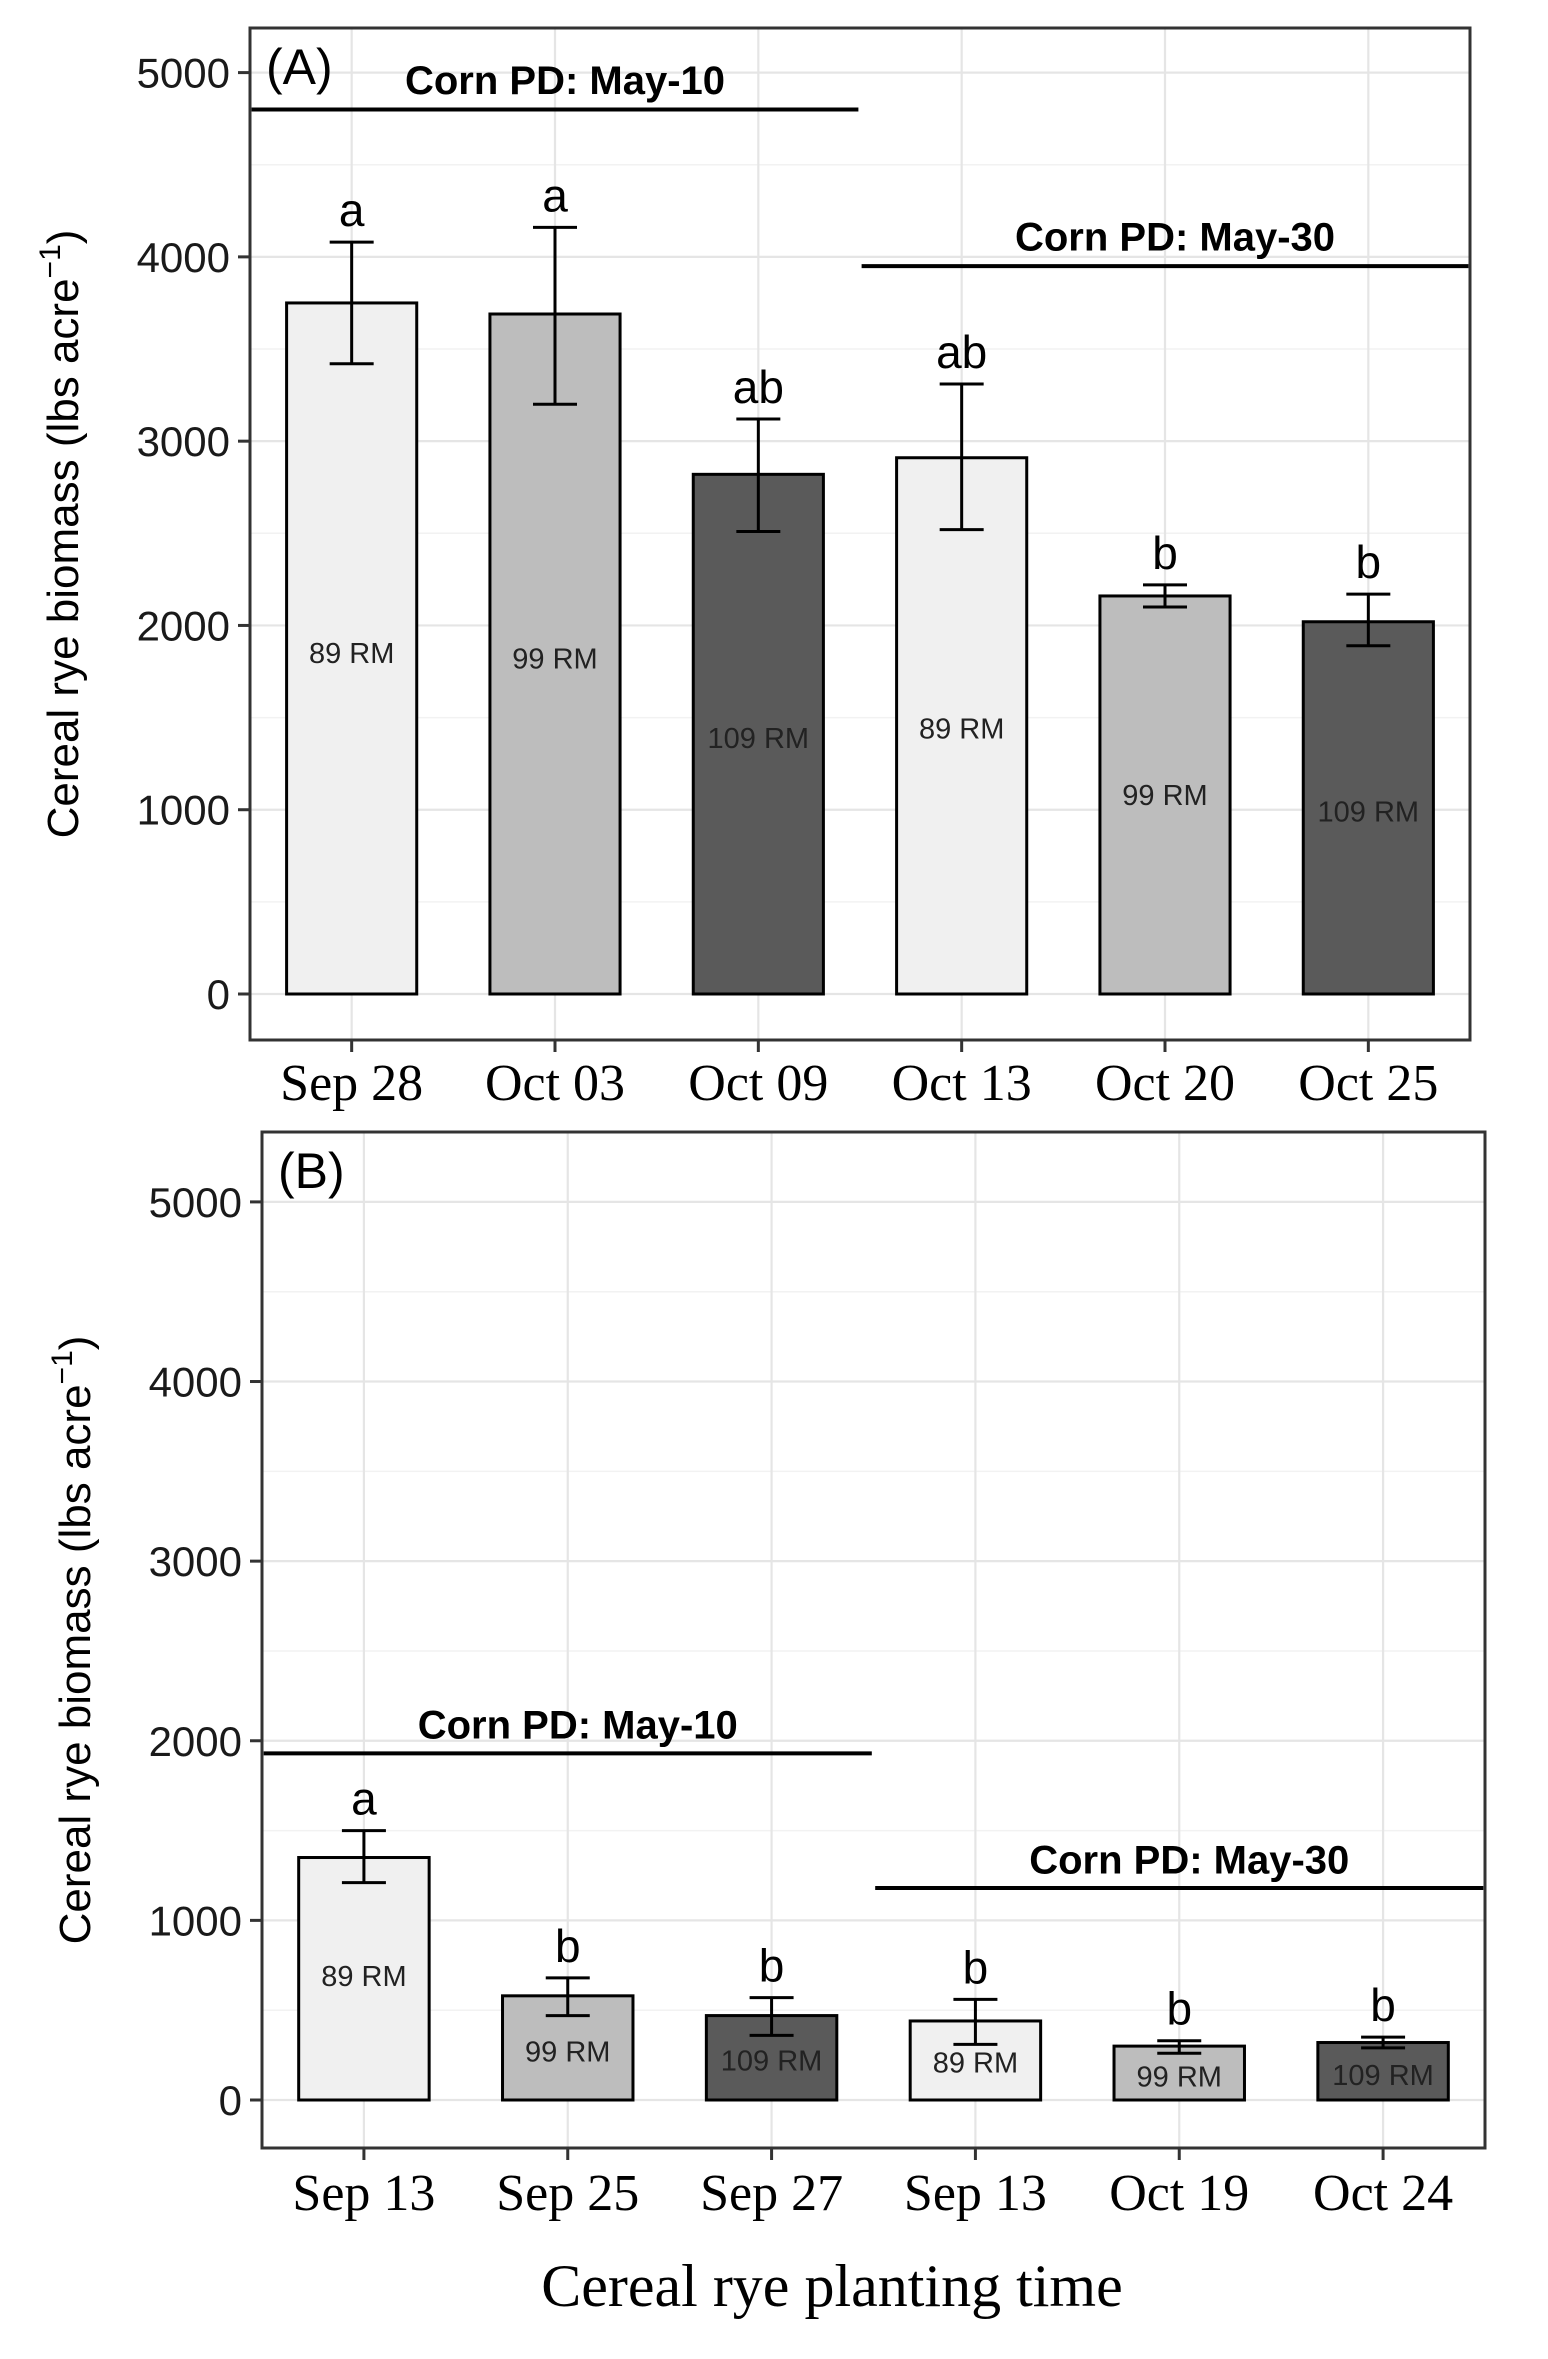 The height and width of the screenshot is (2359, 1548). Describe the element at coordinates (351, 1083) in the screenshot. I see `x-tick-label: Sep 28` at that location.